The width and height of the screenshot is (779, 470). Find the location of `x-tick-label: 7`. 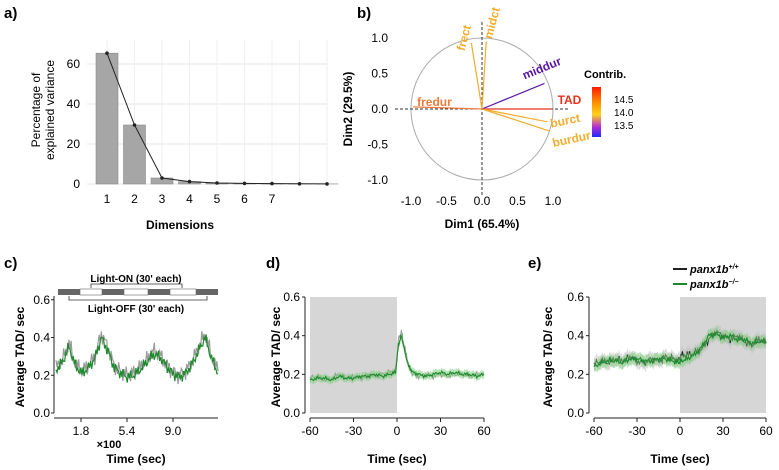

x-tick-label: 7 is located at coordinates (272, 199).